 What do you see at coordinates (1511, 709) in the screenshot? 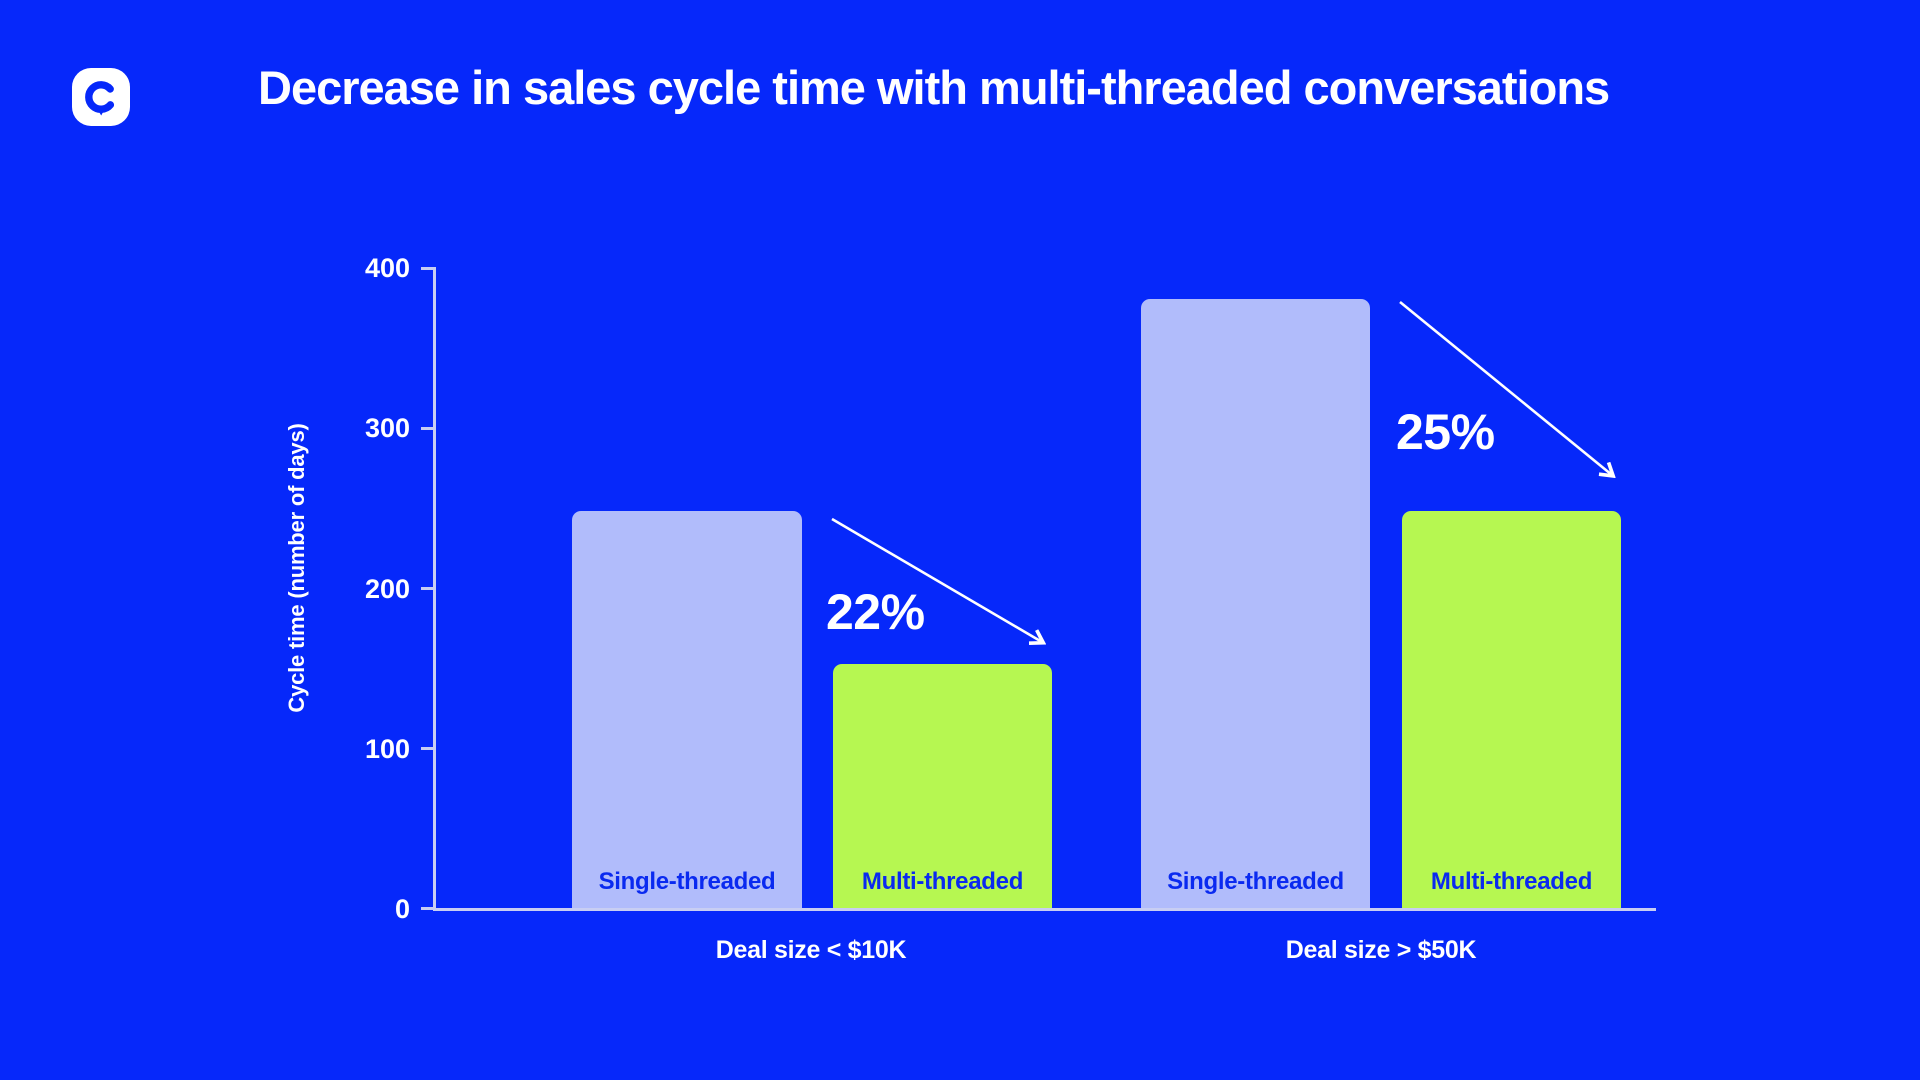
I see `bar-group2-multi-threaded: Multi-threaded` at bounding box center [1511, 709].